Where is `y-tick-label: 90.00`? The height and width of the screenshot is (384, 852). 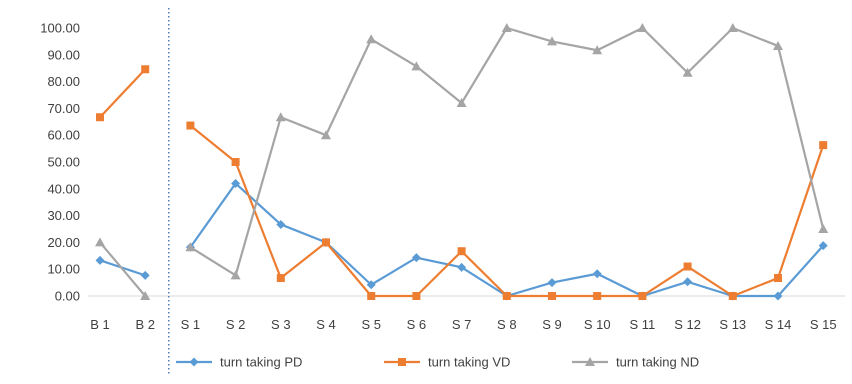 y-tick-label: 90.00 is located at coordinates (63, 54).